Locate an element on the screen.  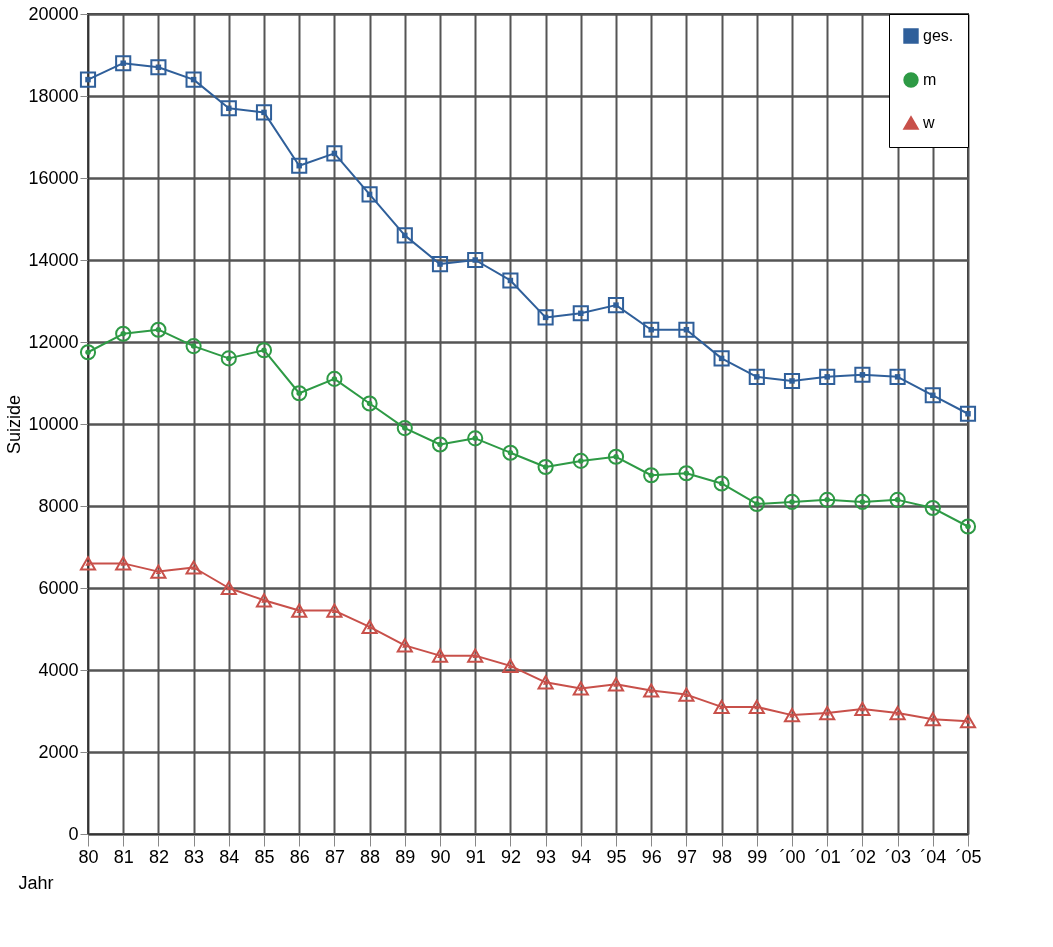
y-tick-label: 20000 is located at coordinates (53, 13).